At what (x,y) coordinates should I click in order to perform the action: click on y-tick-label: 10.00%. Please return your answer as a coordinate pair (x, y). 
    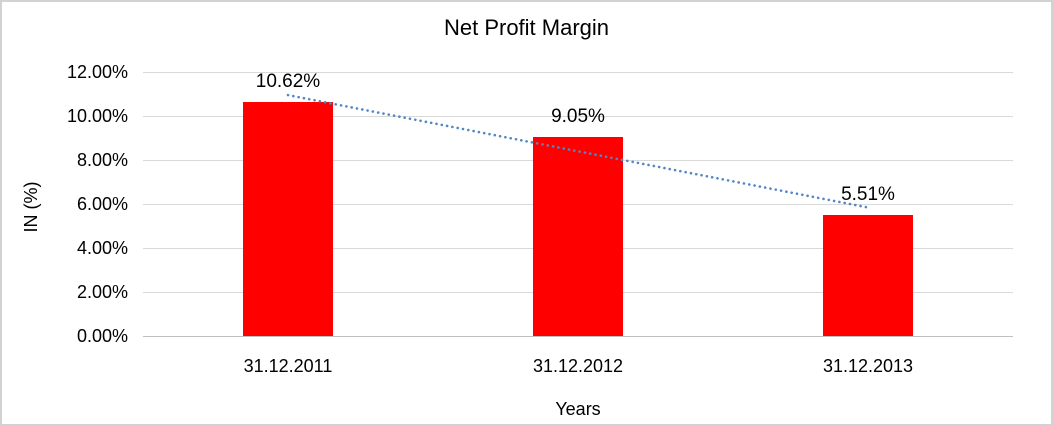
    Looking at the image, I should click on (97, 116).